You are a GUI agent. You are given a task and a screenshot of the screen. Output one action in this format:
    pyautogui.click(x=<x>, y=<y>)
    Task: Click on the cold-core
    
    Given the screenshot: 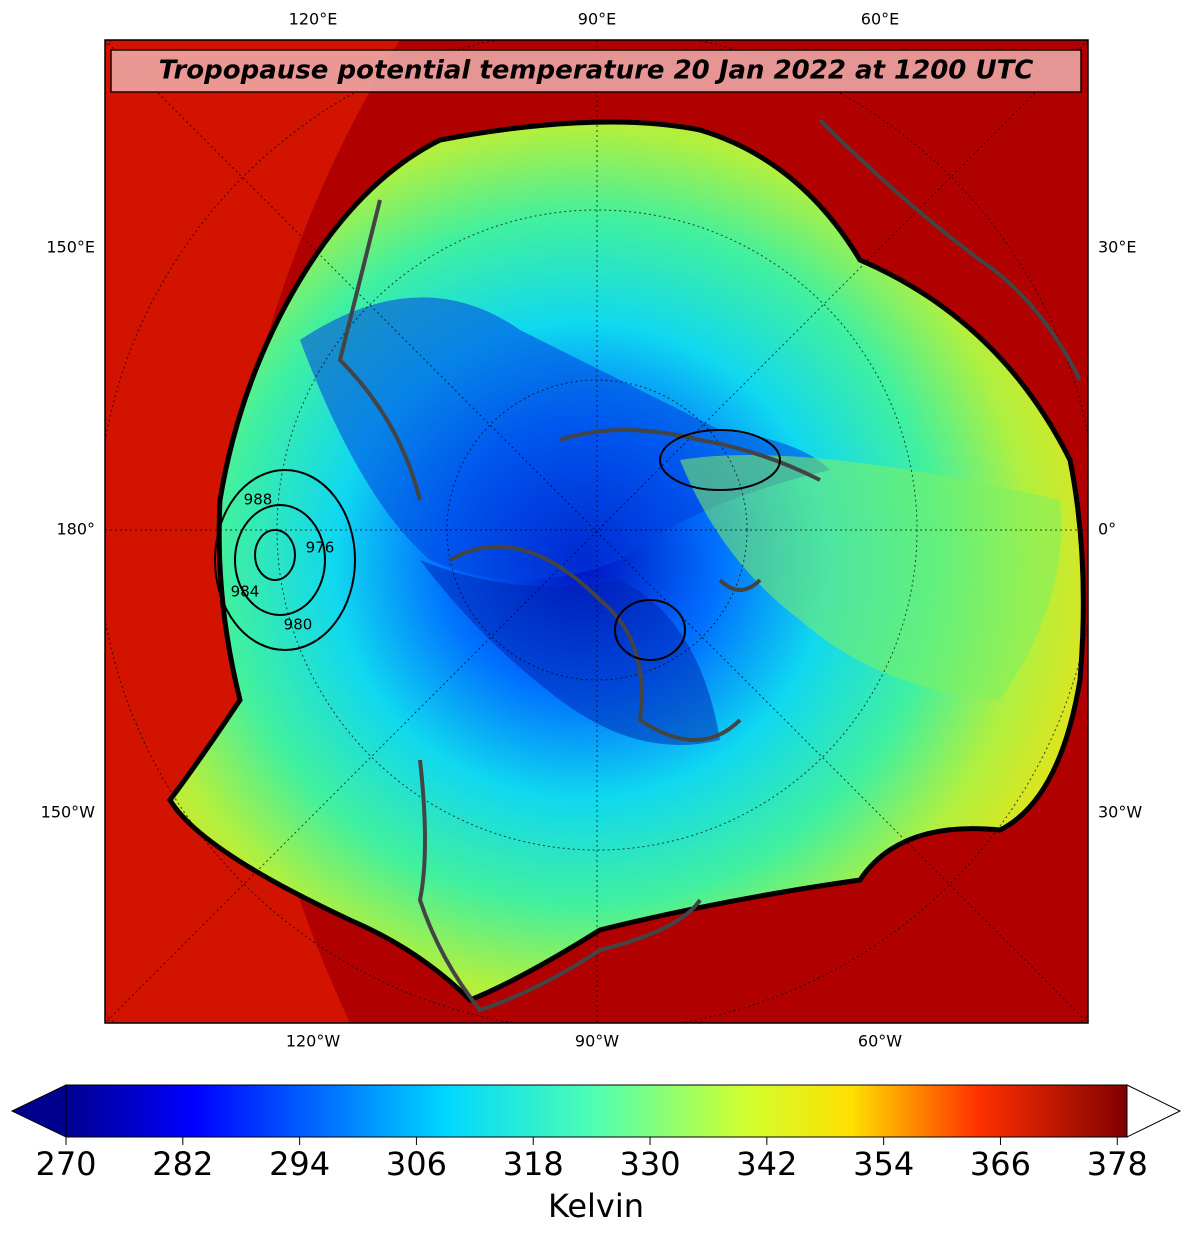 What is the action you would take?
    pyautogui.click(x=570, y=652)
    